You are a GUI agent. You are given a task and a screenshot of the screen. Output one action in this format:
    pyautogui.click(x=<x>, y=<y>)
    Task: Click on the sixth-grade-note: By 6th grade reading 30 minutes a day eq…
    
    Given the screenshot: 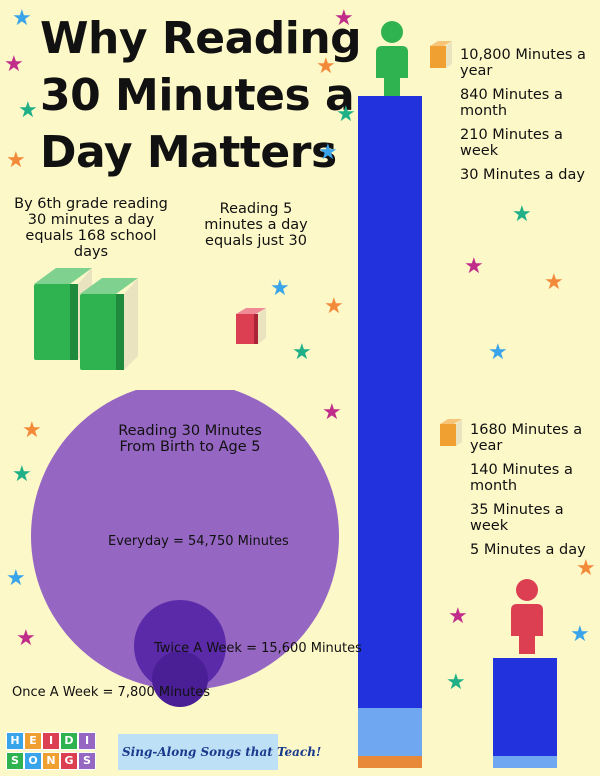 What is the action you would take?
    pyautogui.click(x=91, y=228)
    